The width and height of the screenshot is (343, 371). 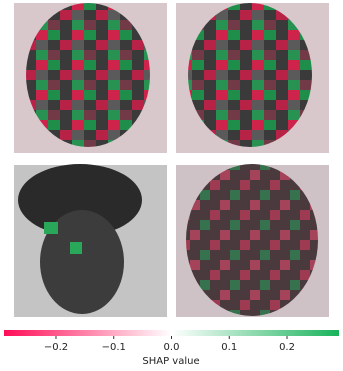 I want to click on colorbar, so click(x=171, y=333).